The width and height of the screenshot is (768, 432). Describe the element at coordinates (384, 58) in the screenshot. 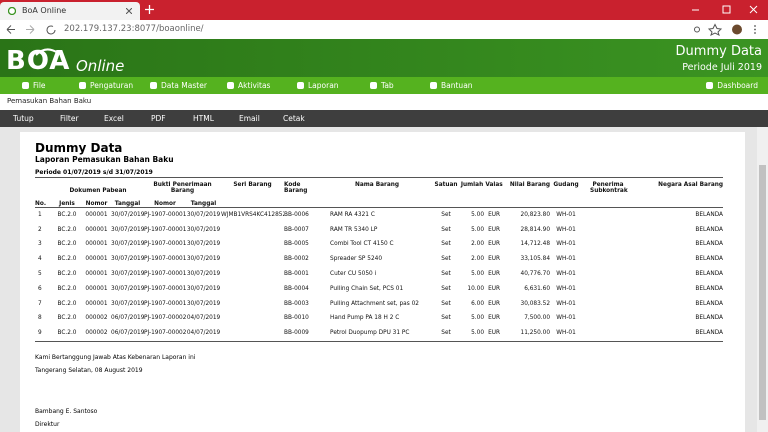

I see `app-header: BOA Online Dummy Data Periode Juli 2019` at that location.